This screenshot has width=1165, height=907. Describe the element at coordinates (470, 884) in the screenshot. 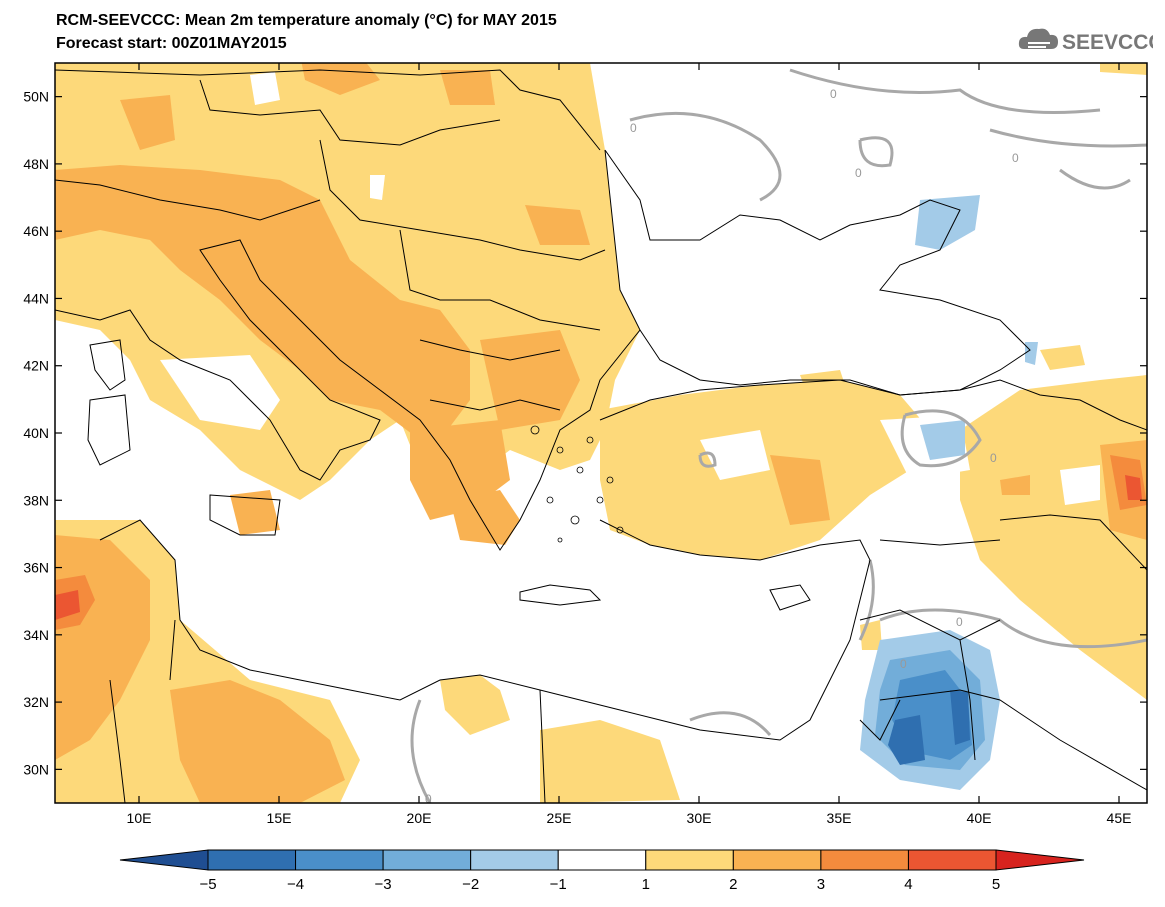

I see `colorbar-label: −2` at that location.